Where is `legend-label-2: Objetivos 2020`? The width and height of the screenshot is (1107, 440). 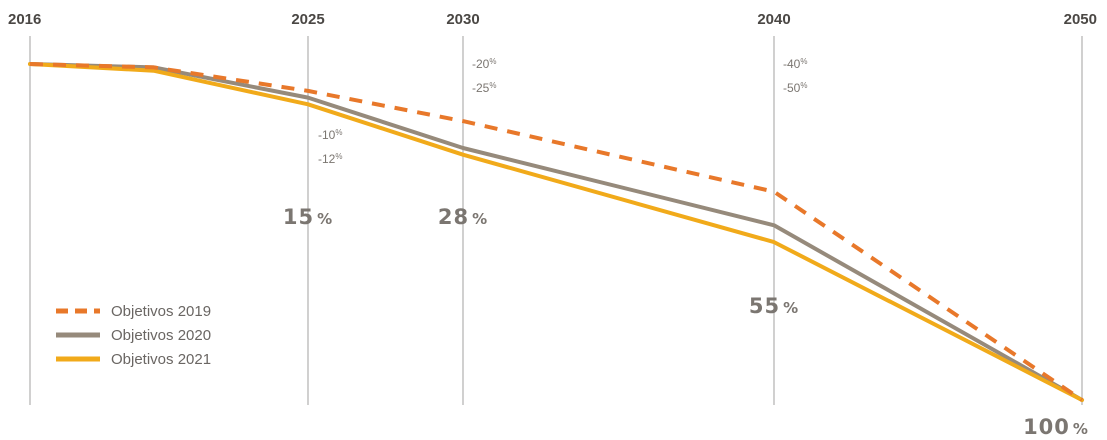 legend-label-2: Objetivos 2020 is located at coordinates (161, 335).